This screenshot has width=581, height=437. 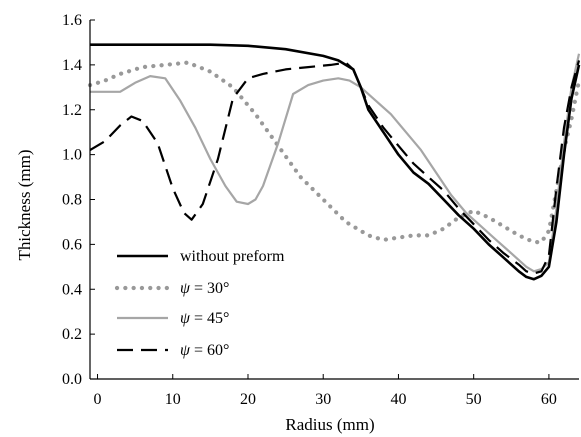 I want to click on x-axis-title: Radius (mm), so click(x=329, y=424).